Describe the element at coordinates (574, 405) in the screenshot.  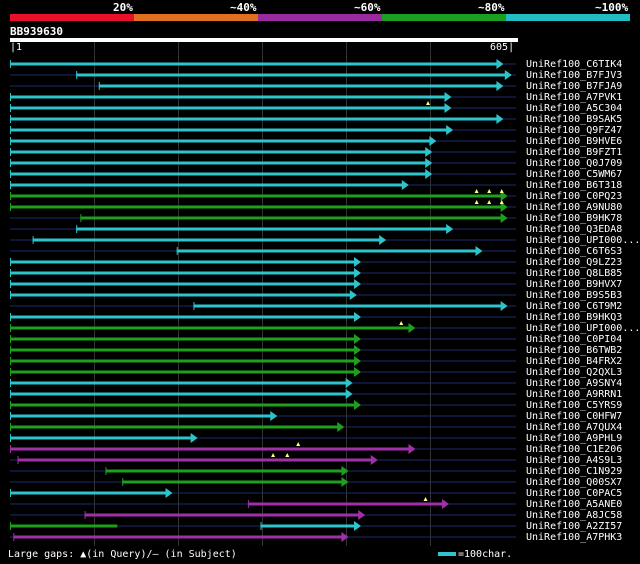
I see `hit-label: UniRef100_C5YRS9` at that location.